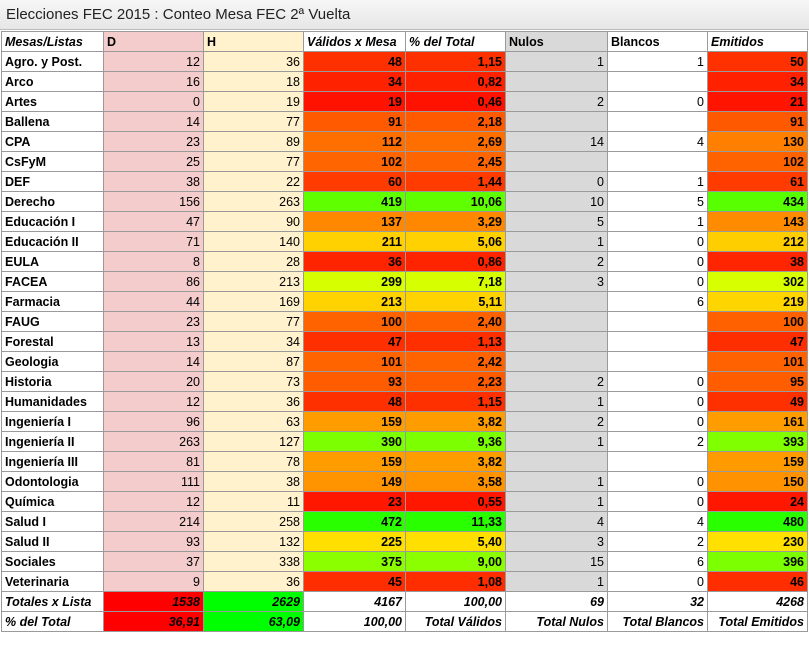 This screenshot has width=809, height=665. What do you see at coordinates (153, 441) in the screenshot?
I see `cell-d: 263` at bounding box center [153, 441].